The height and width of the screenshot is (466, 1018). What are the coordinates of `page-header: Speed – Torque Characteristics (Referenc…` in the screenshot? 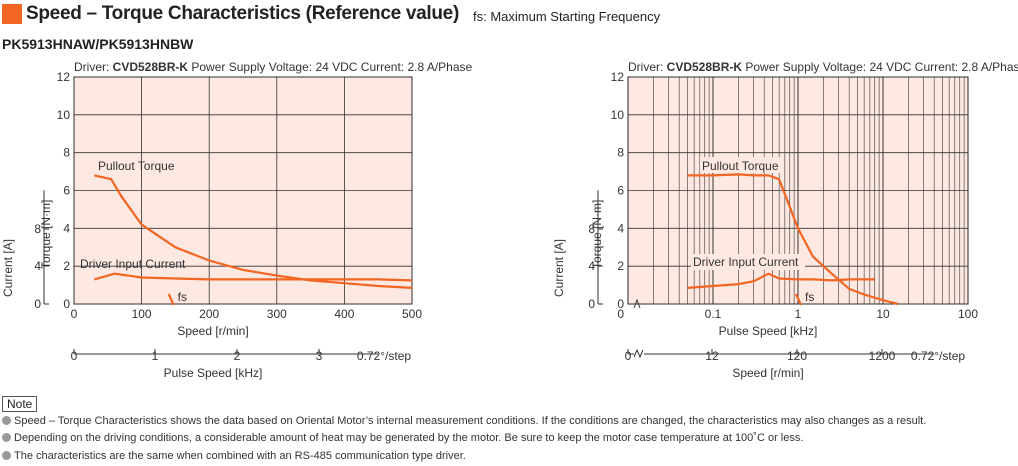 It's located at (331, 14).